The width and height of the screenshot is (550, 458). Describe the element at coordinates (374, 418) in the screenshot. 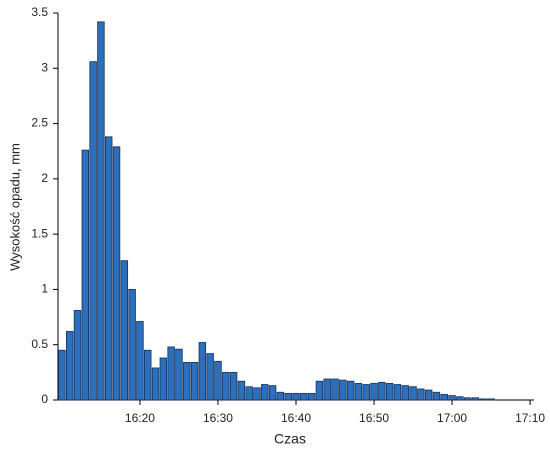

I see `x-tick-label: 16:50` at that location.